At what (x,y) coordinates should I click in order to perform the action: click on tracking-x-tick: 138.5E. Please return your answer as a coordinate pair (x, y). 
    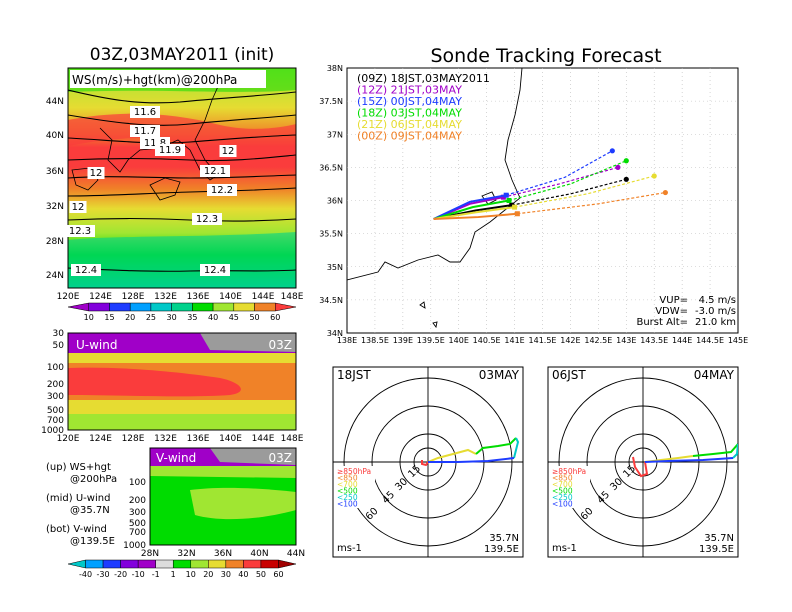
    Looking at the image, I should click on (375, 340).